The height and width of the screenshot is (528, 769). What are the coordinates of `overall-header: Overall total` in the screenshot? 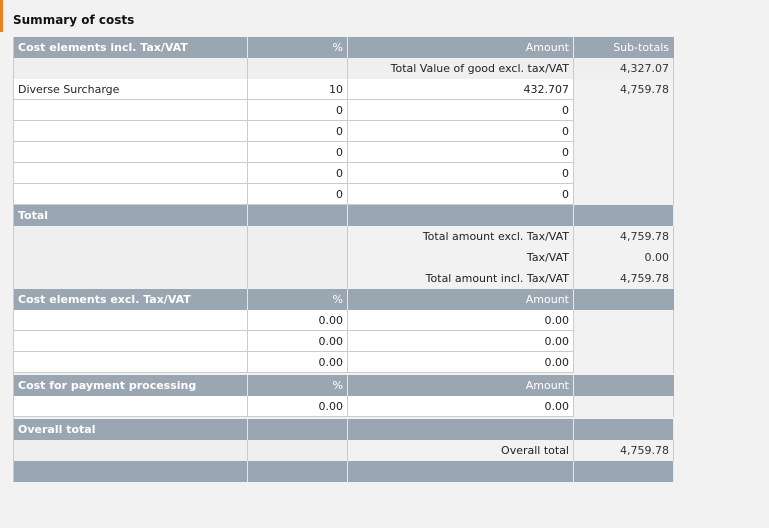 It's located at (344, 429).